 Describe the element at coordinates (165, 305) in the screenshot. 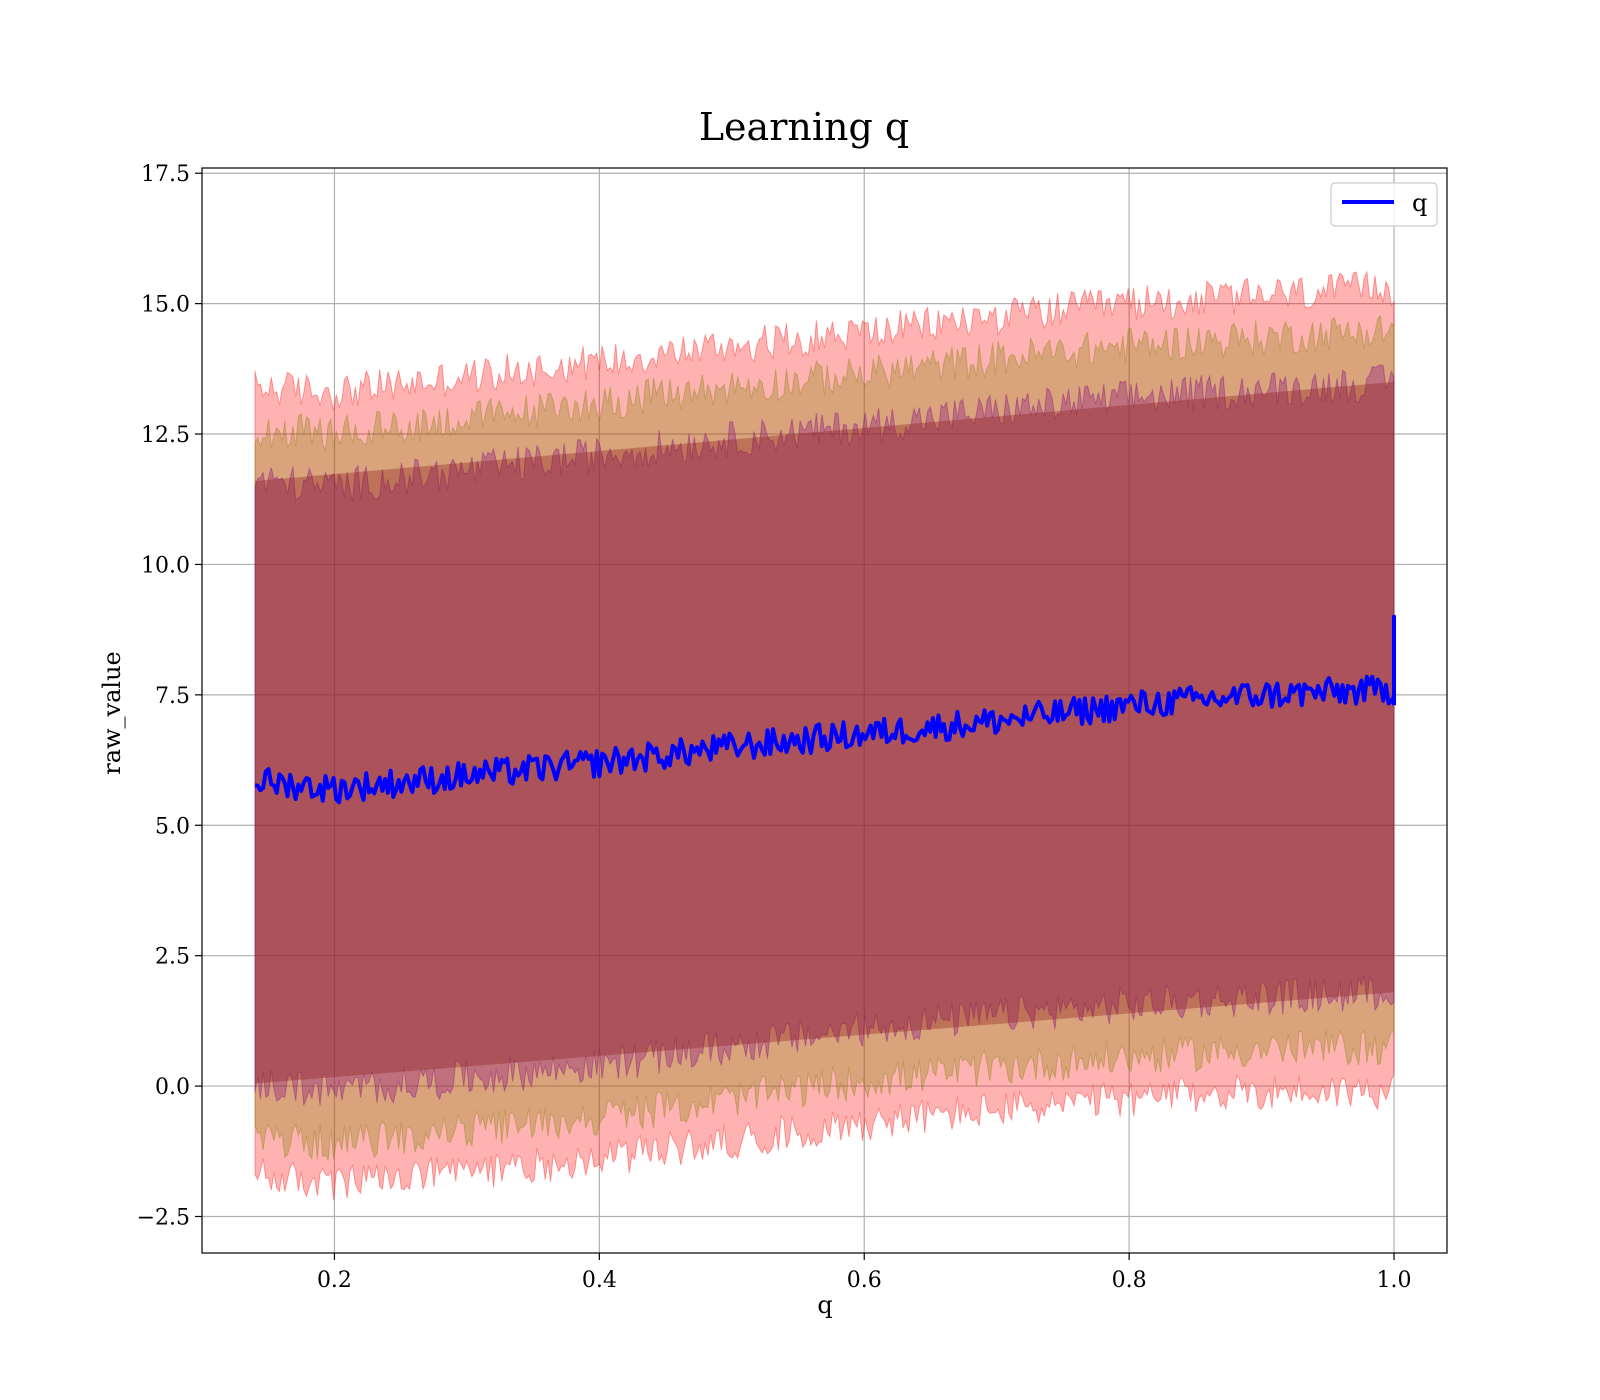

I see `y-tick-label-7: 15.0` at that location.